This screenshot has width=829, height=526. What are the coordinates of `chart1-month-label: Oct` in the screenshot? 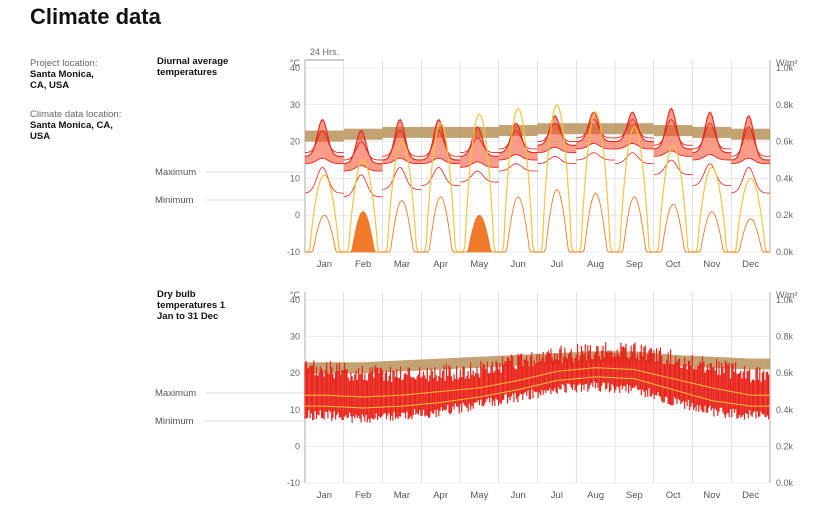 It's located at (673, 264).